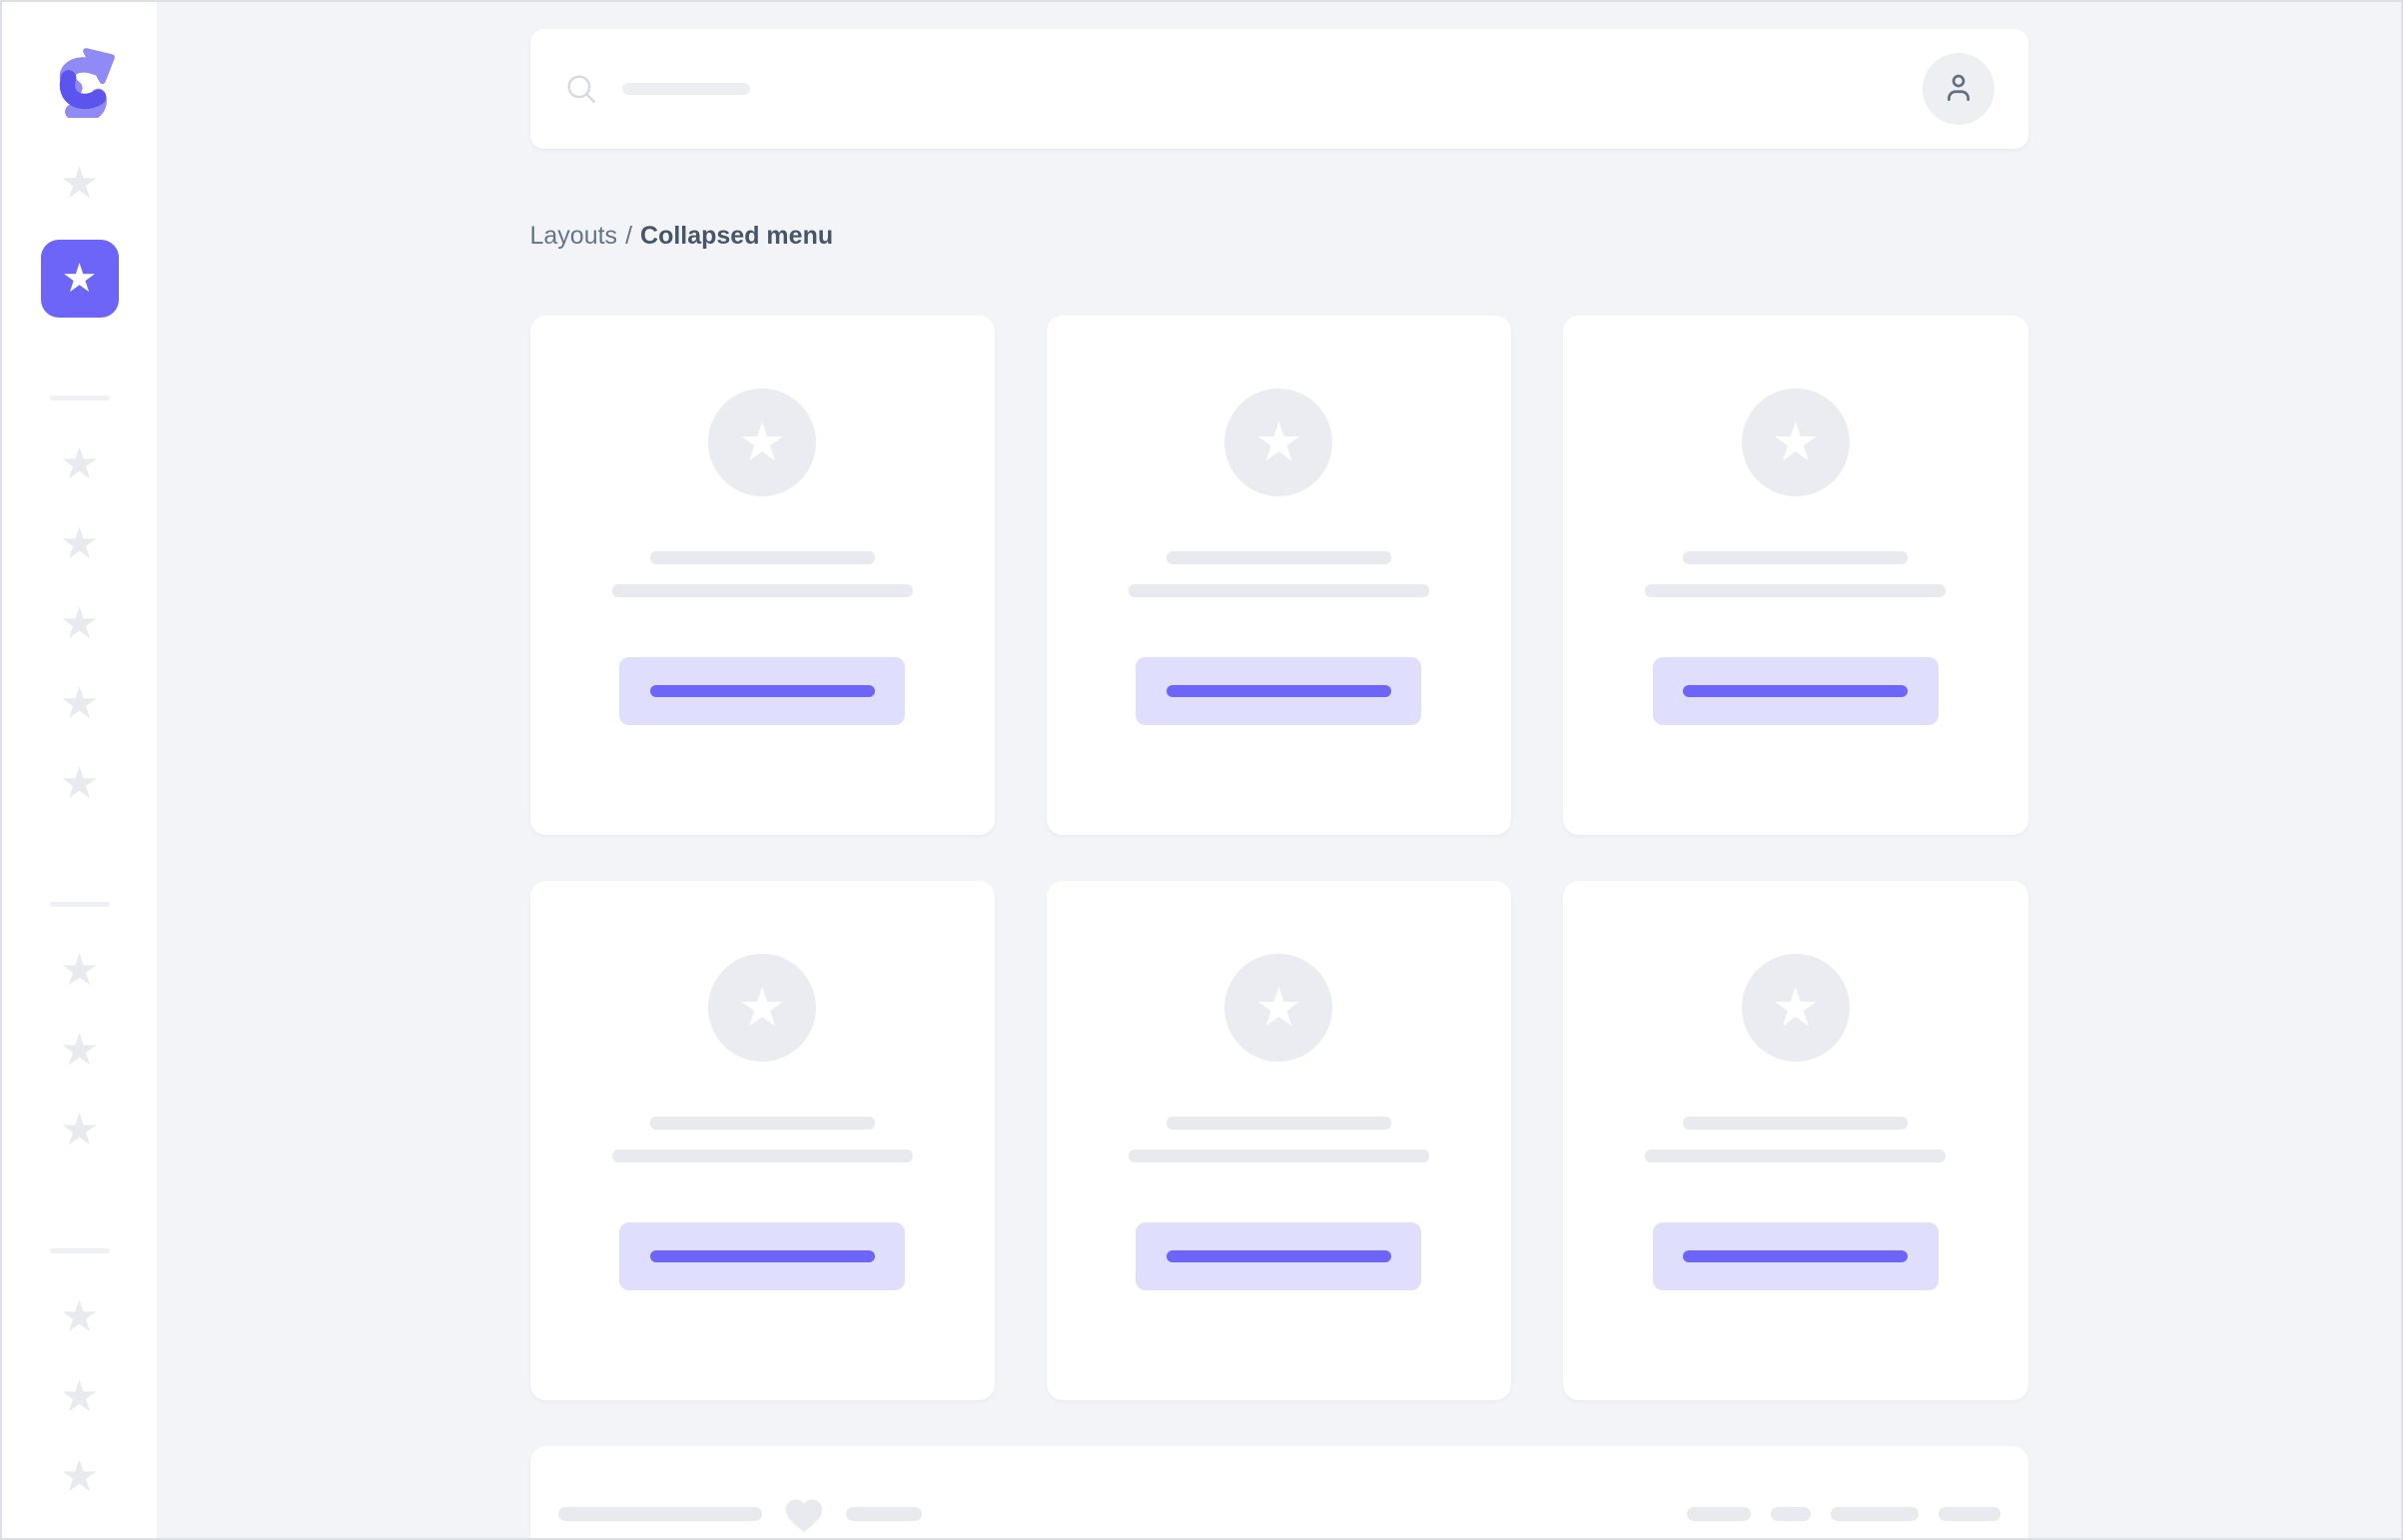 The height and width of the screenshot is (1540, 2403). I want to click on app-logo, so click(80, 84).